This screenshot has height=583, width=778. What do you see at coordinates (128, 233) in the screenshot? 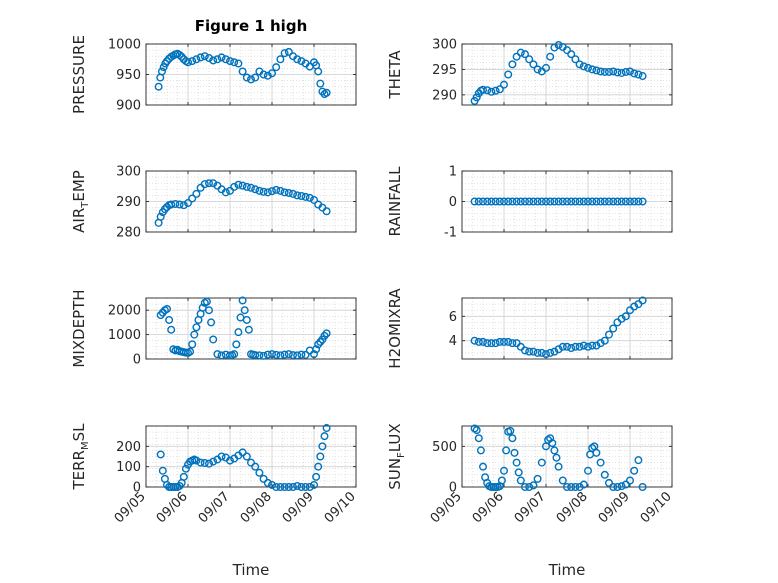
I see `y-tick-label: 280` at bounding box center [128, 233].